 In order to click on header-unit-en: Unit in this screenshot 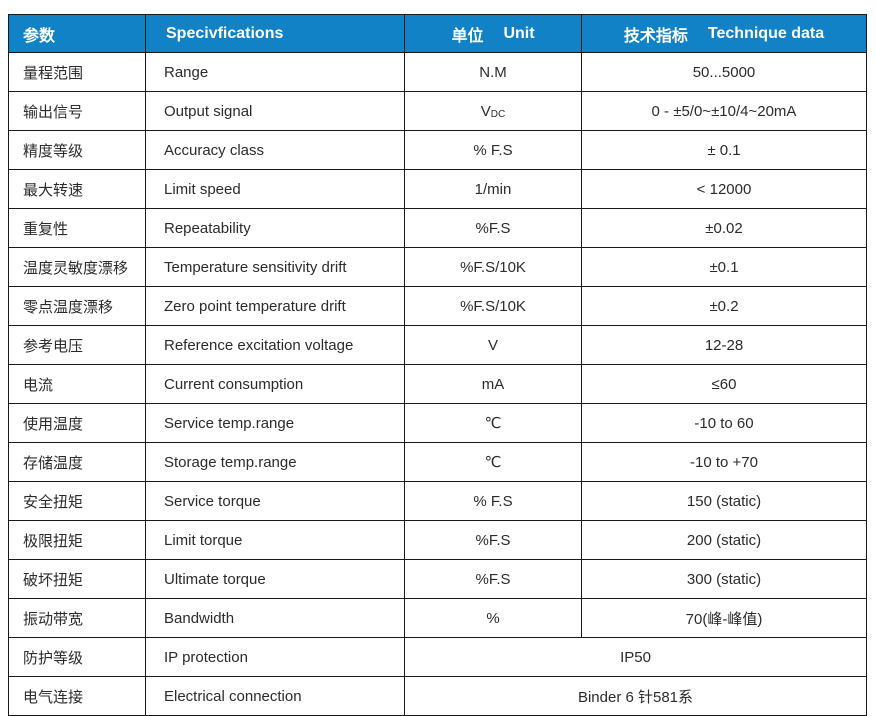, I will do `click(519, 33)`.